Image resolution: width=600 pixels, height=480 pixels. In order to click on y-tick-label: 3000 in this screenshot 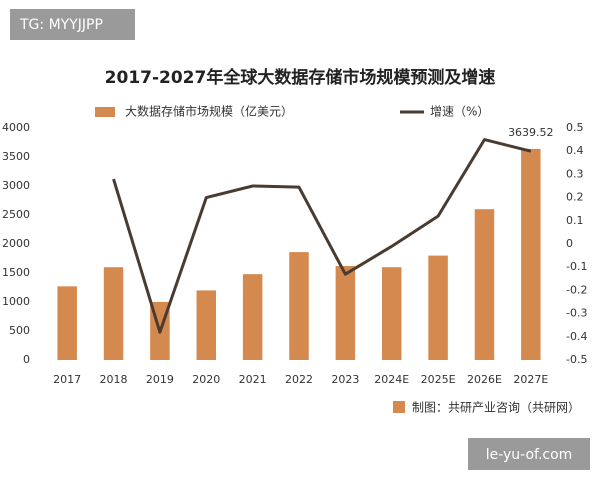, I will do `click(16, 185)`.